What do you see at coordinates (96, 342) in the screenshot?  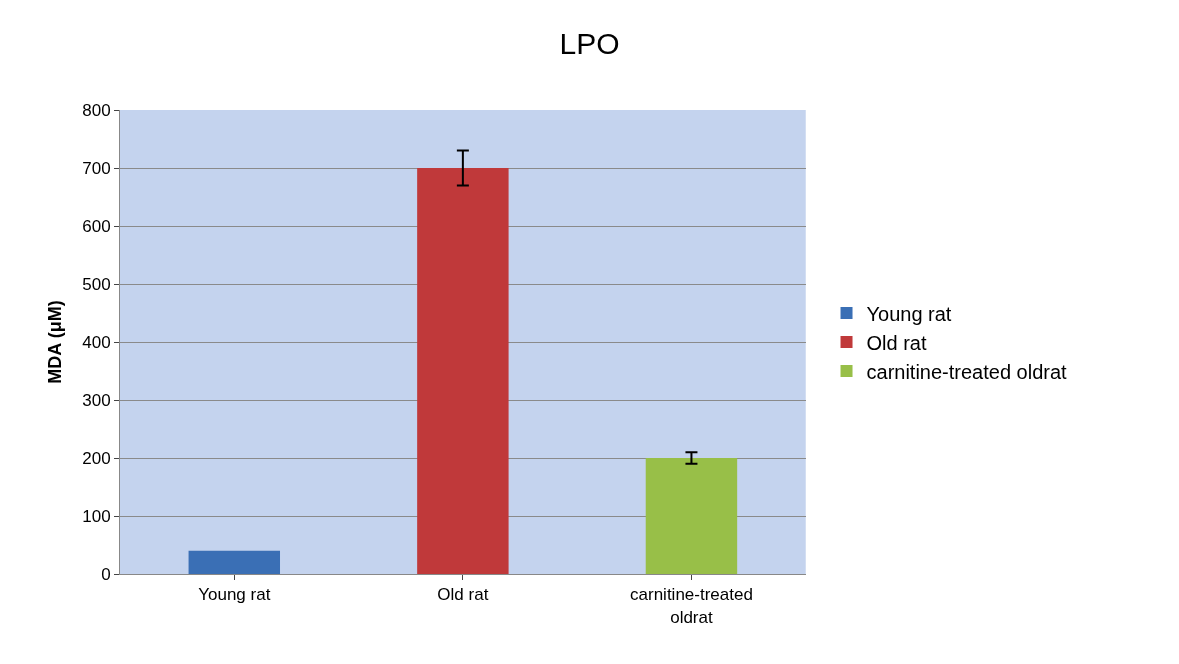 I see `y-tick-label: 400` at bounding box center [96, 342].